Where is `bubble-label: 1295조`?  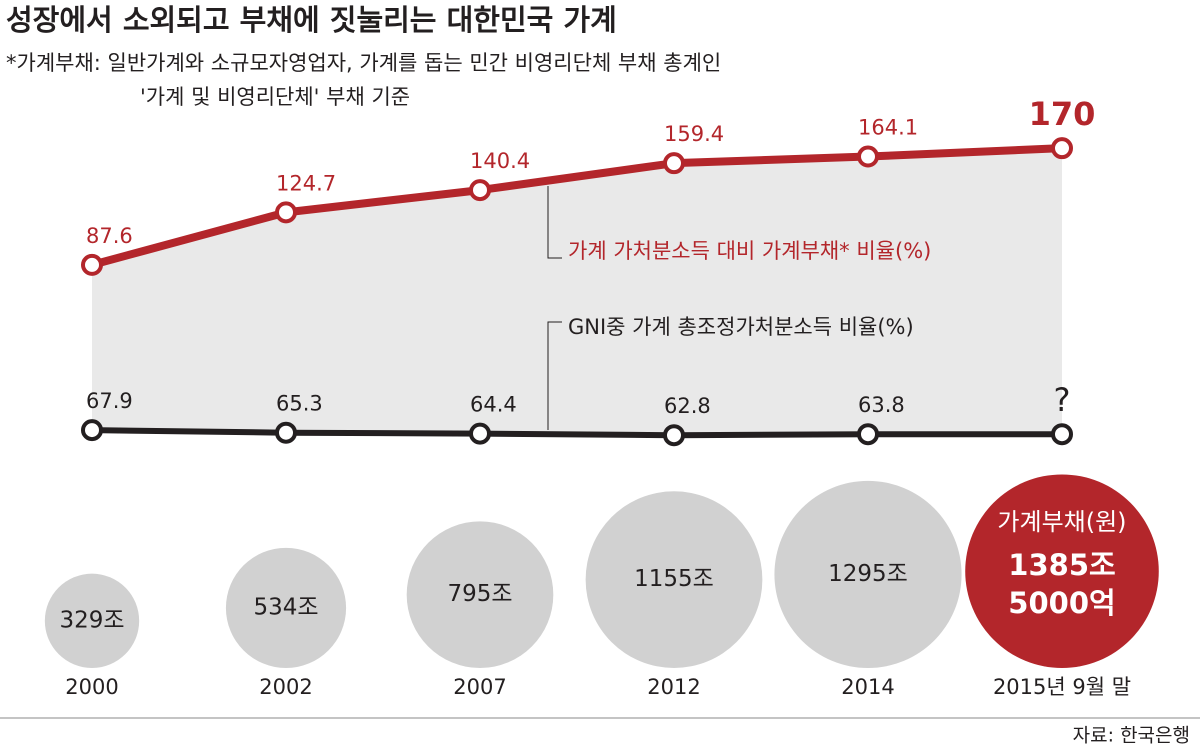 bubble-label: 1295조 is located at coordinates (868, 574).